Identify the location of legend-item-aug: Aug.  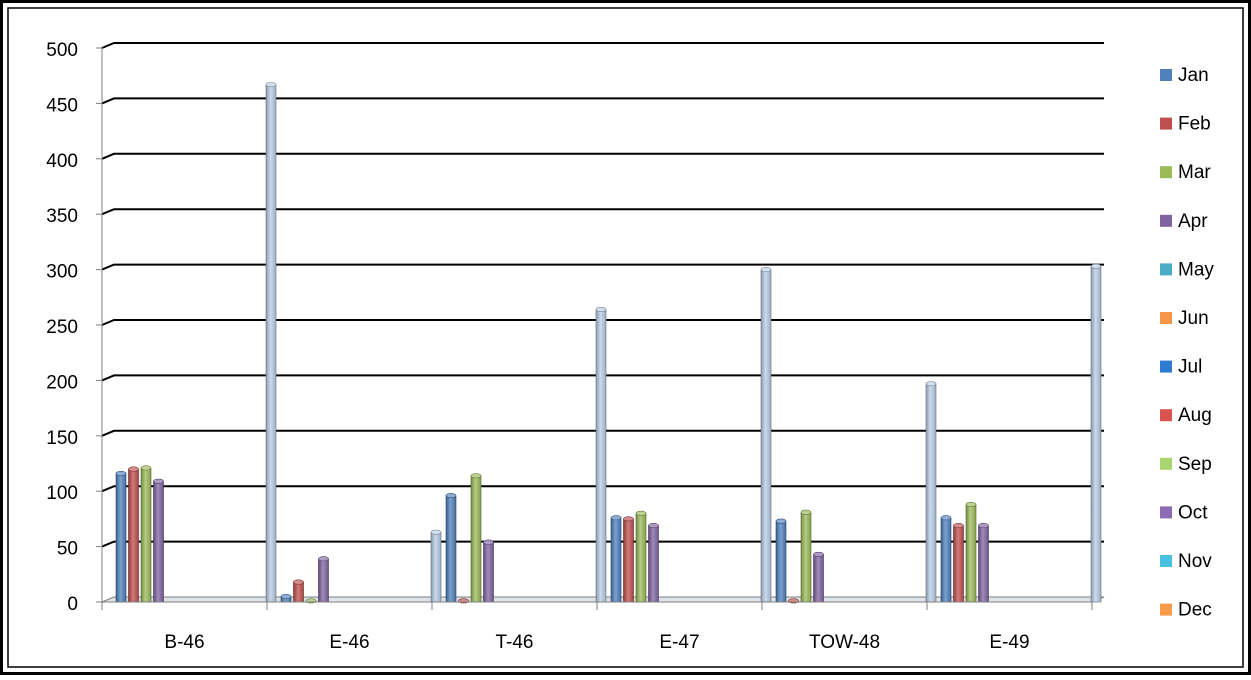
(1186, 415).